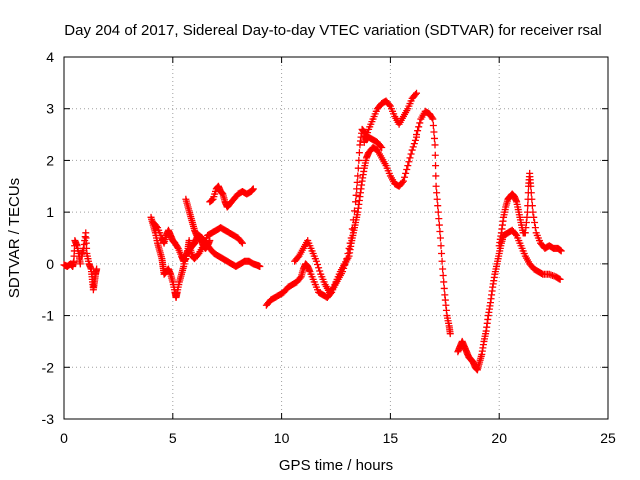 This screenshot has height=480, width=640. I want to click on x-tick-label: 5, so click(173, 438).